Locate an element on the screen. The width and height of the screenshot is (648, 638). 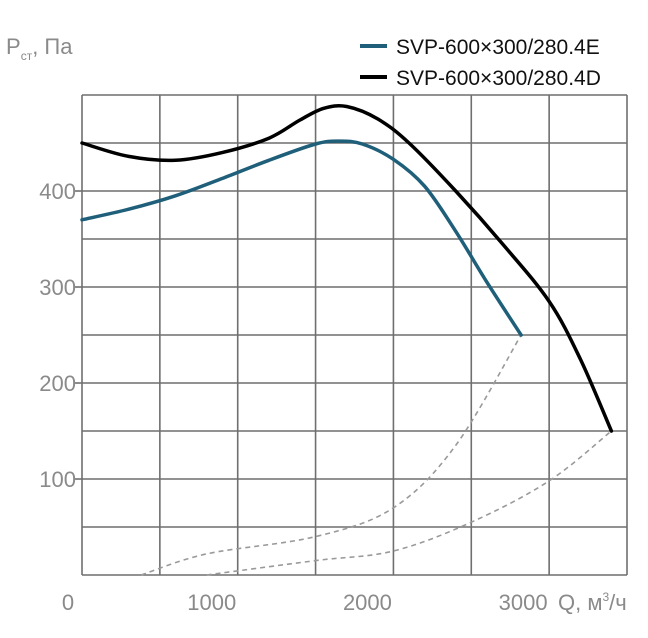
legend: SVP-600×300/280.4E SVP-600×300/280.4D is located at coordinates (480, 63).